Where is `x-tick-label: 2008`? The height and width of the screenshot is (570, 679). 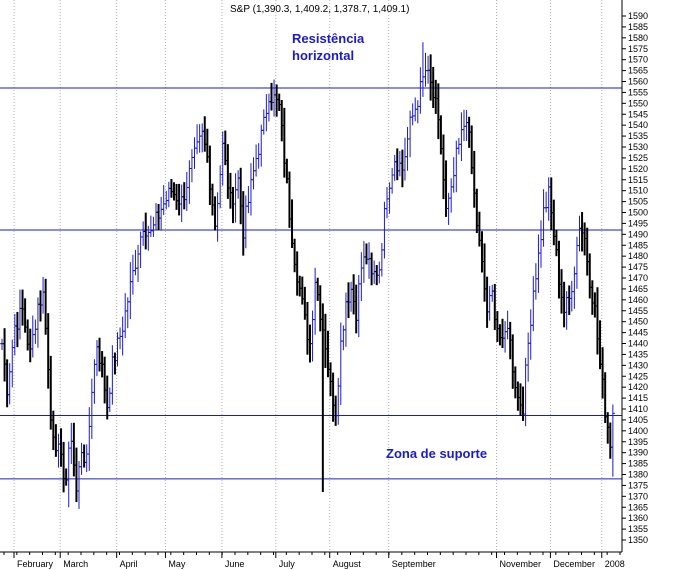 x-tick-label: 2008 is located at coordinates (615, 564).